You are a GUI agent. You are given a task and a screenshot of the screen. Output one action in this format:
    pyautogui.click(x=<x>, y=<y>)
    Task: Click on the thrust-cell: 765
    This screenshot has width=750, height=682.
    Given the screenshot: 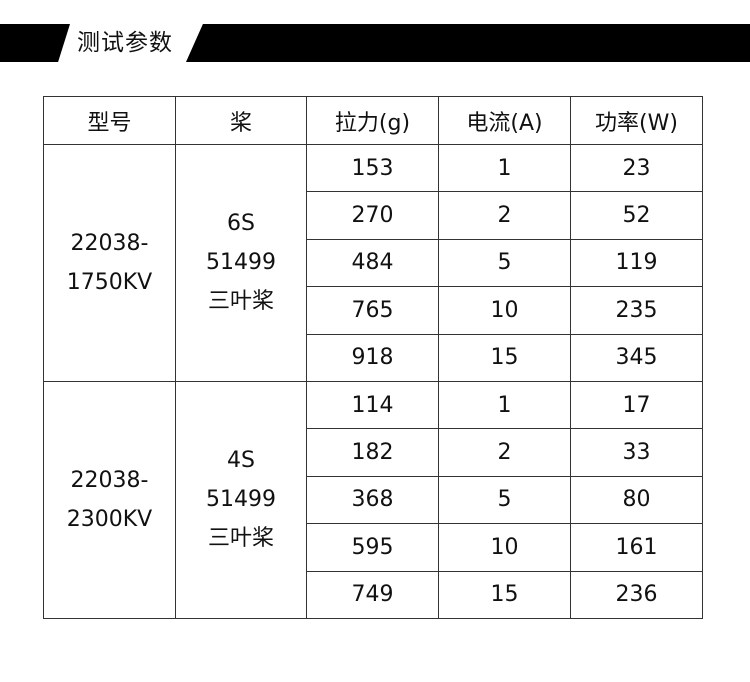 What is the action you would take?
    pyautogui.click(x=372, y=310)
    